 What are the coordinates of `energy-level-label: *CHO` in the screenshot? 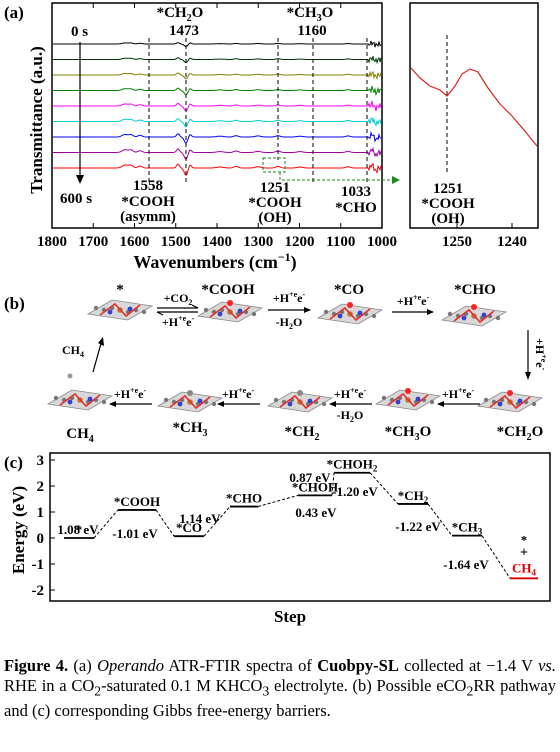 It's located at (244, 498).